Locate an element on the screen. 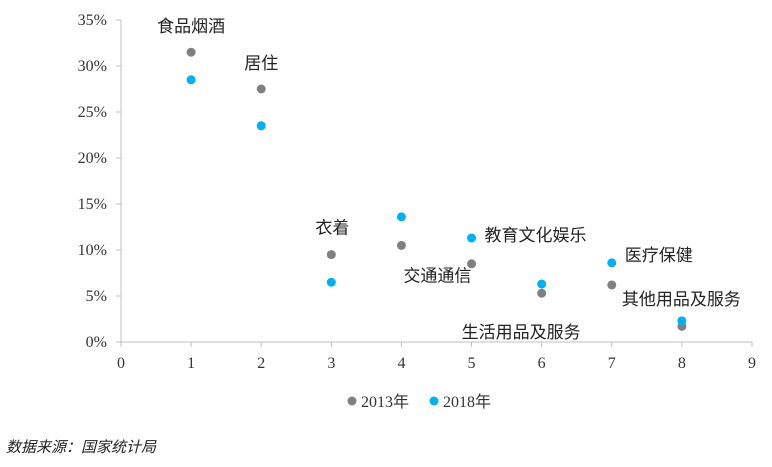 This screenshot has width=772, height=467. y-tick-label: 30% is located at coordinates (92, 66).